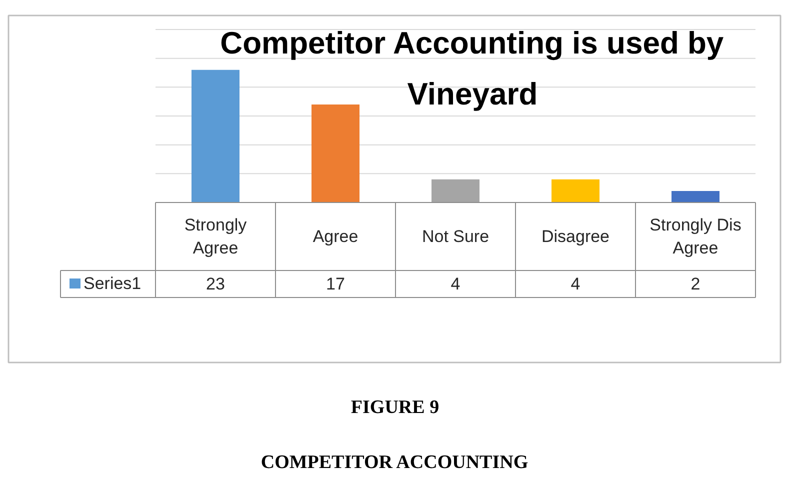 This screenshot has height=480, width=789. What do you see at coordinates (395, 407) in the screenshot?
I see `caption: FIGURE 9` at bounding box center [395, 407].